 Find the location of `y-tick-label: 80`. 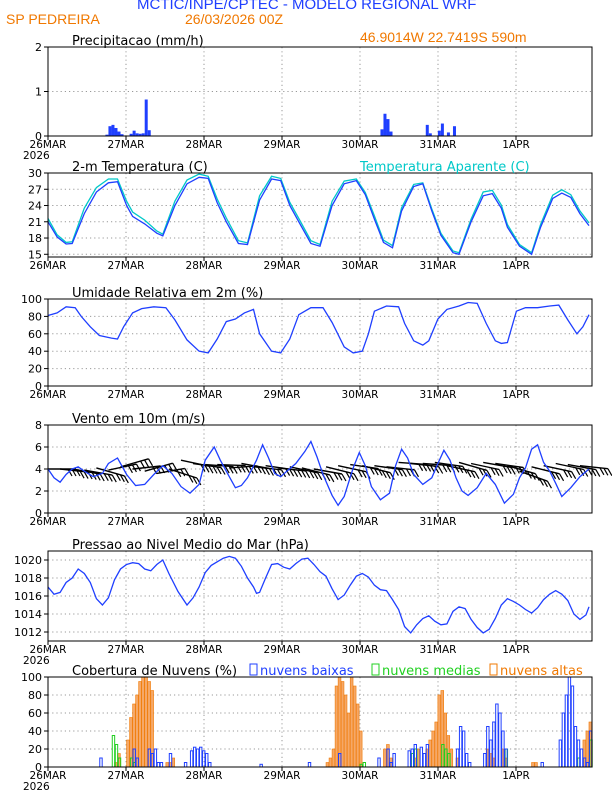

y-tick-label: 80 is located at coordinates (35, 695).